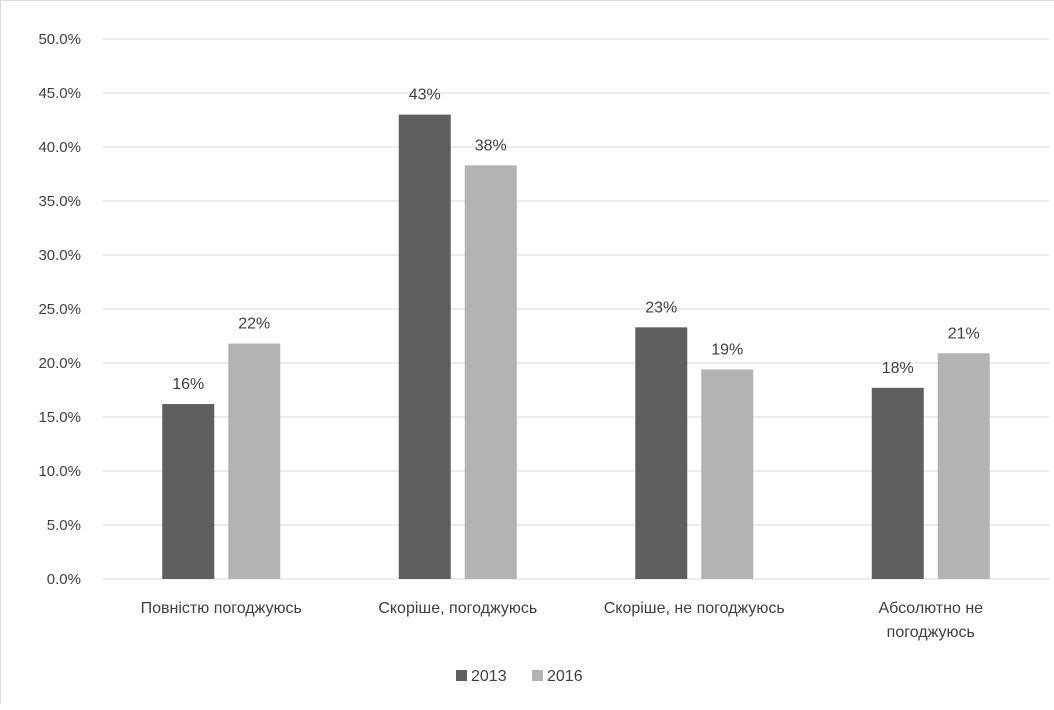  Describe the element at coordinates (59, 255) in the screenshot. I see `y-tick-label: 30.0%` at that location.